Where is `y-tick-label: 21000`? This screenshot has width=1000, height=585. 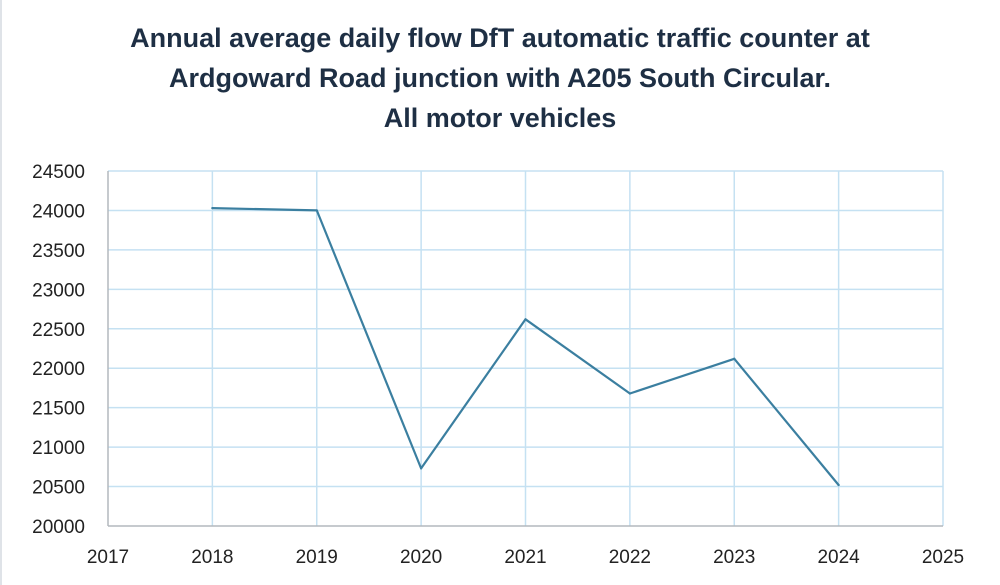 y-tick-label: 21000 is located at coordinates (58, 448).